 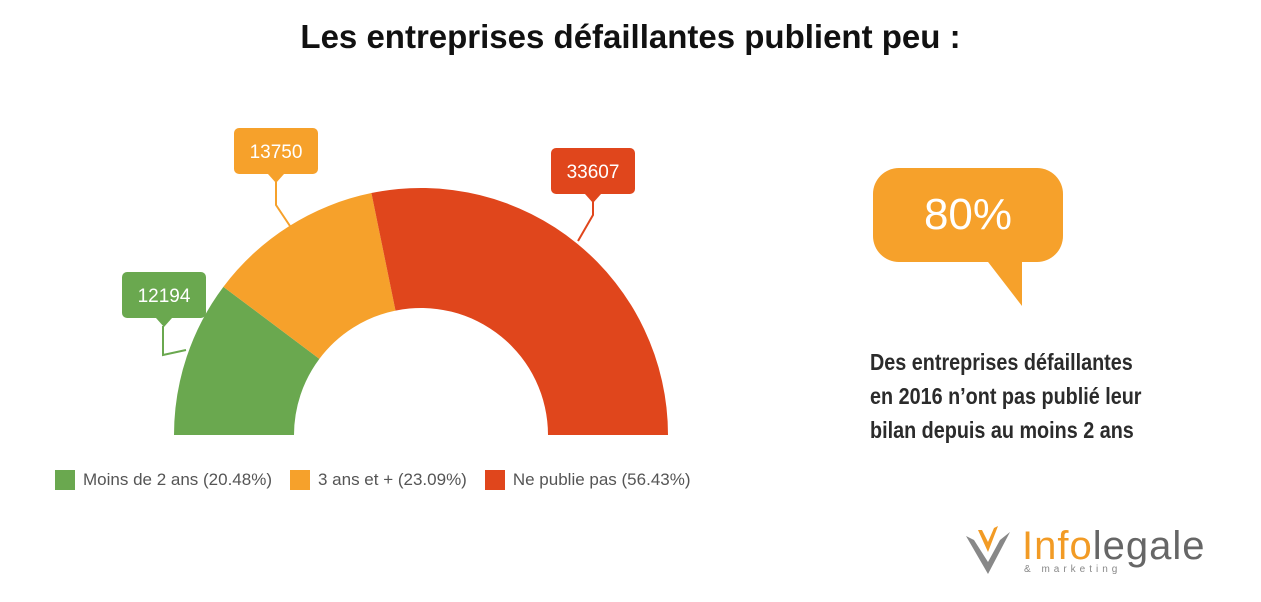 I want to click on legend-item: Moins de 2 ans (20.48%), so click(x=163, y=480).